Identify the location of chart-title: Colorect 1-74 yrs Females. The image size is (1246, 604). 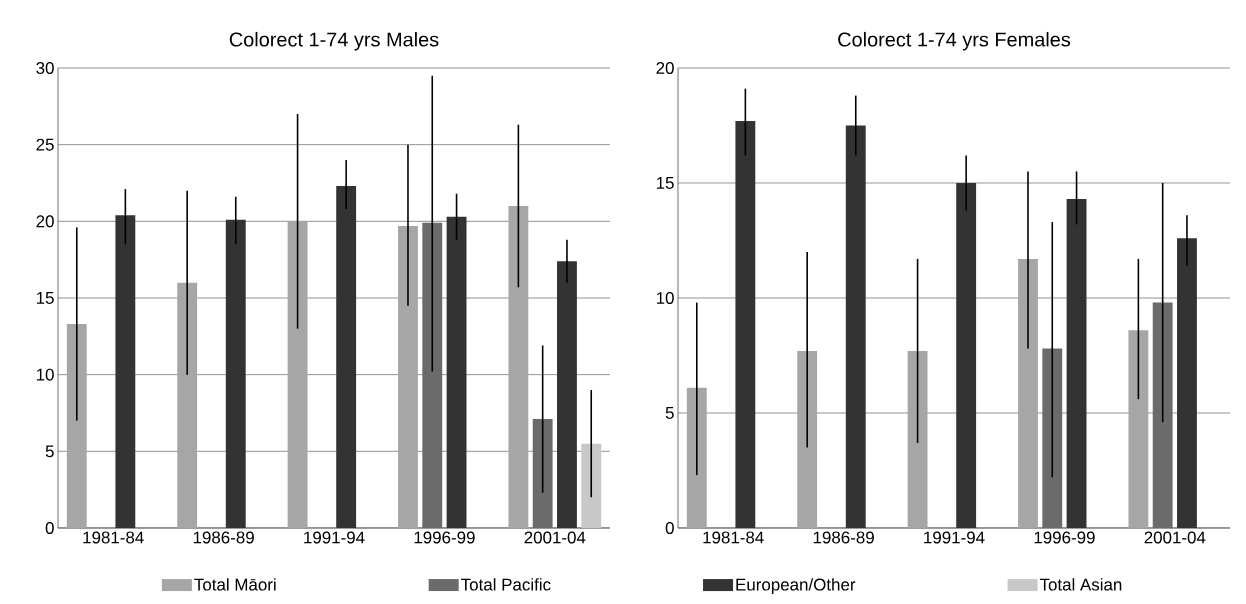
(954, 41).